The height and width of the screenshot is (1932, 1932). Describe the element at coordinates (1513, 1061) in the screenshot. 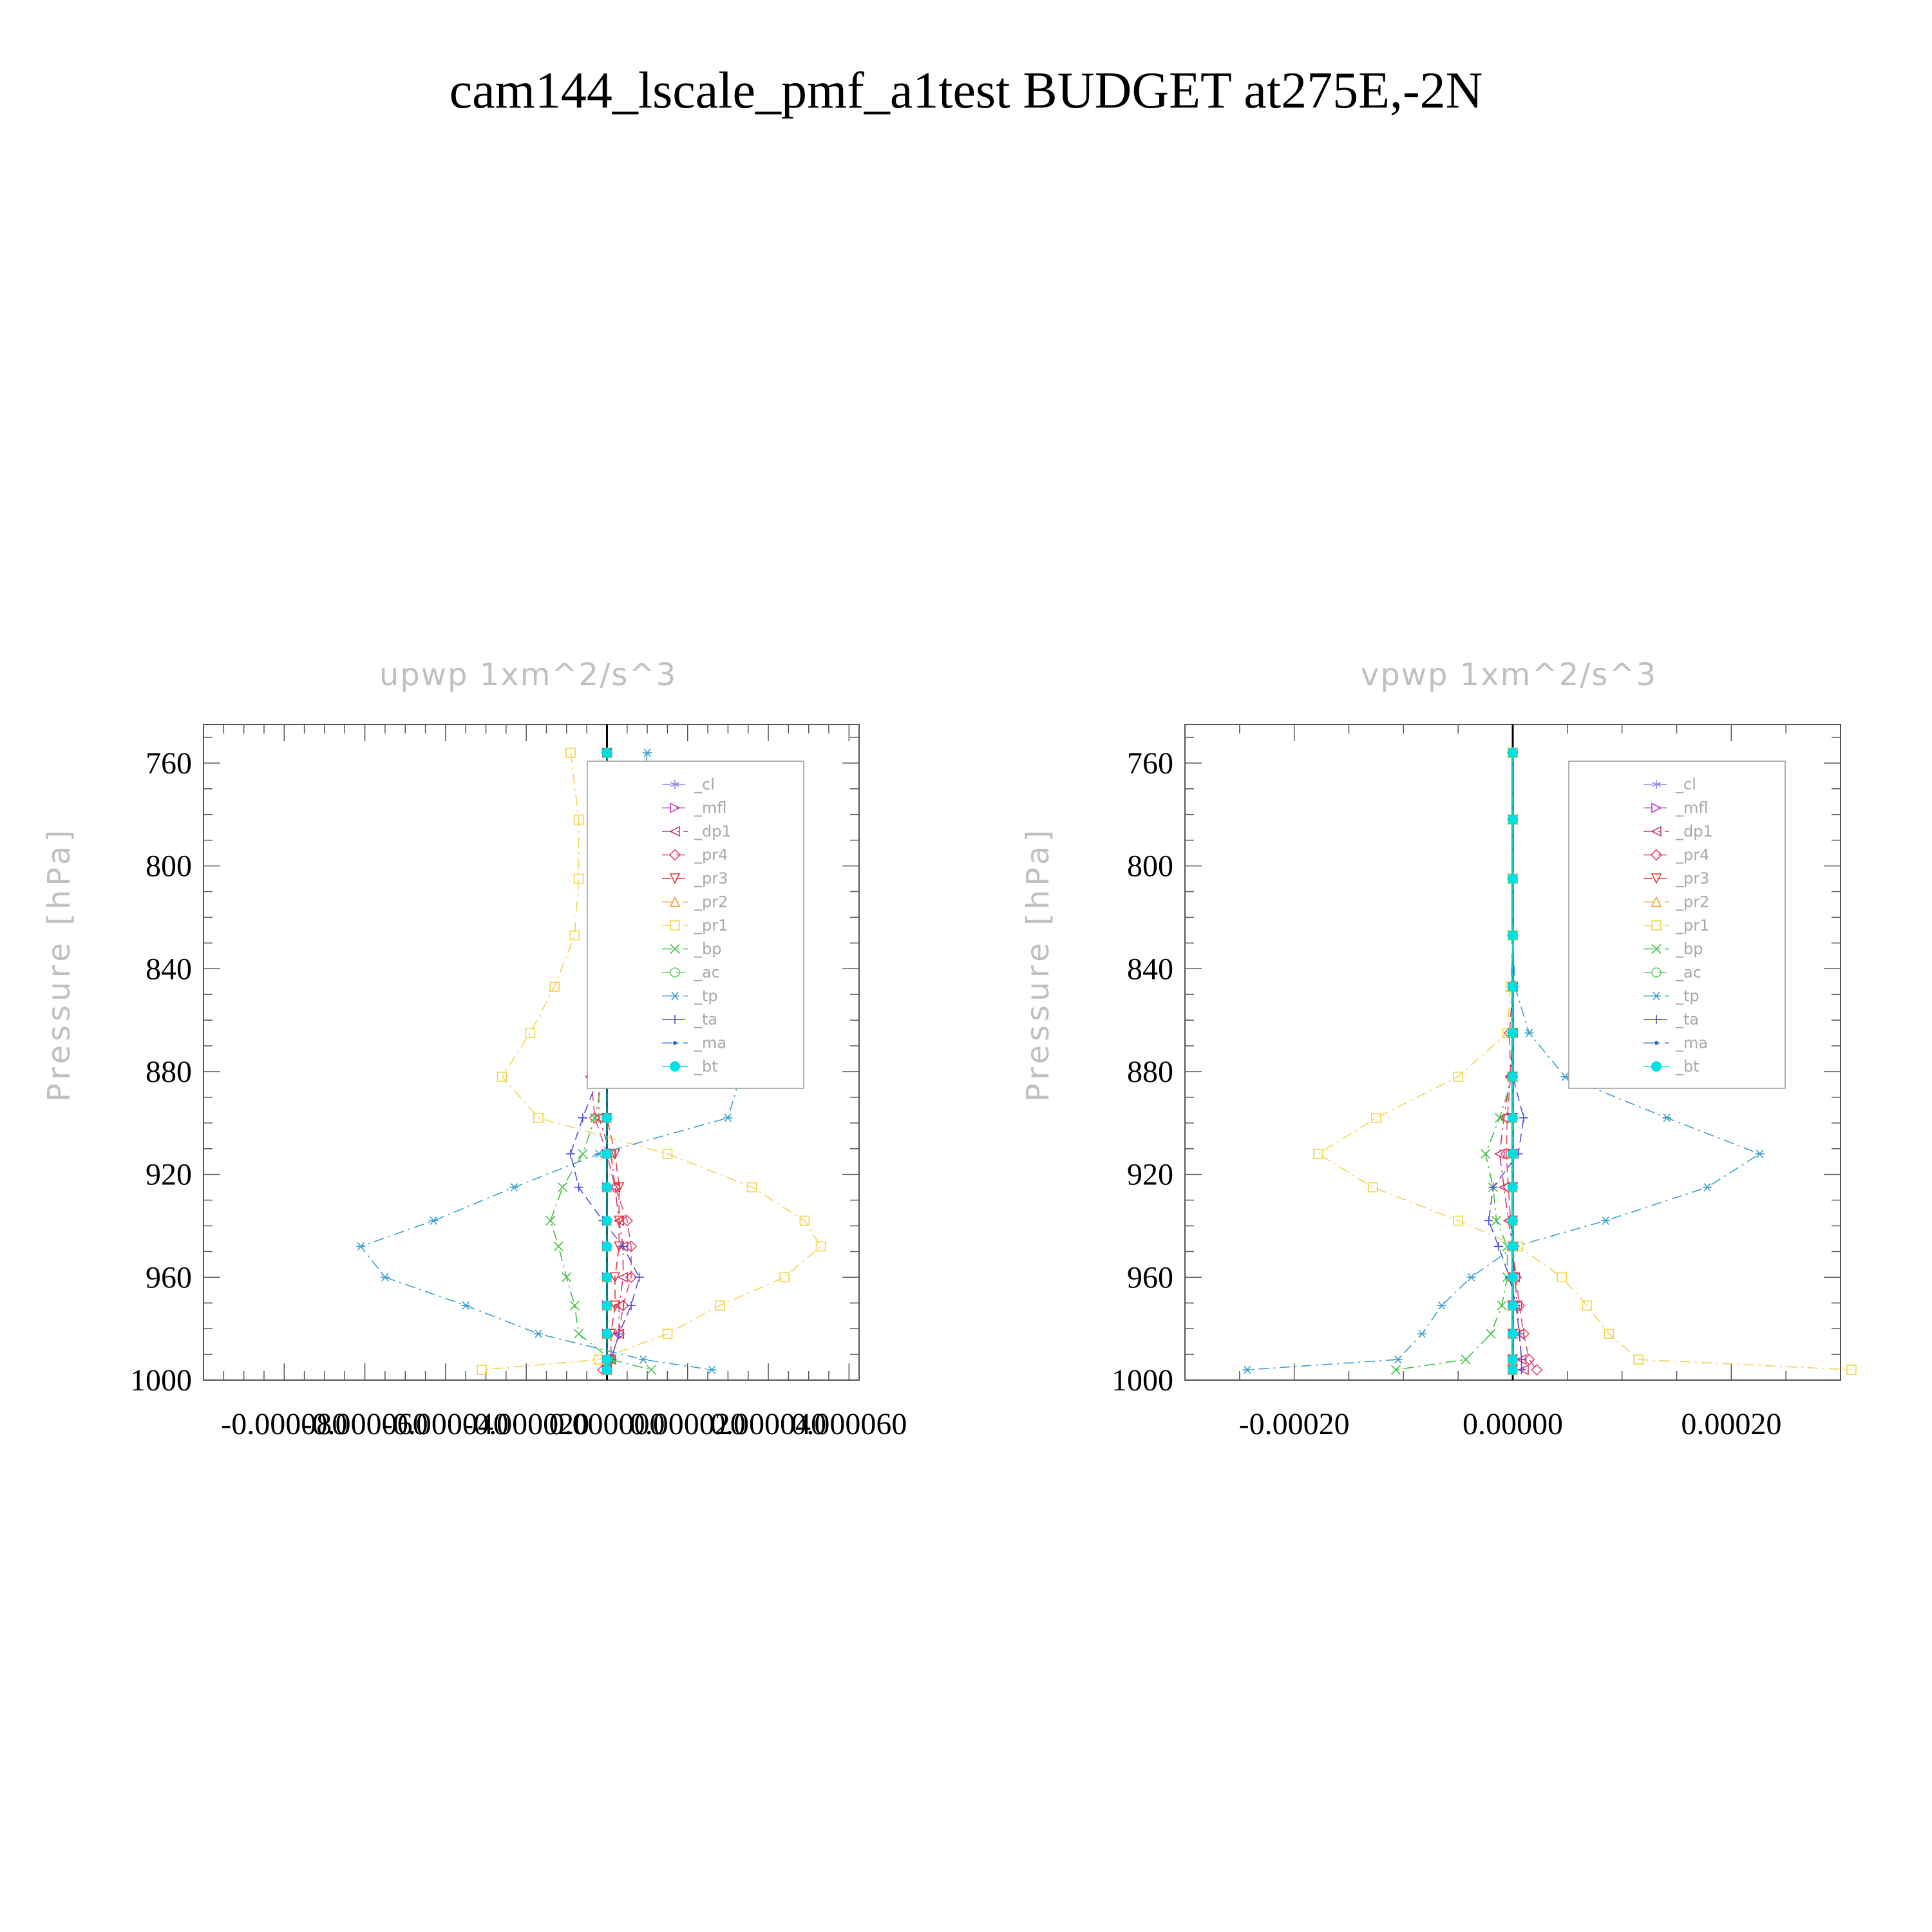

I see `series_bt` at that location.